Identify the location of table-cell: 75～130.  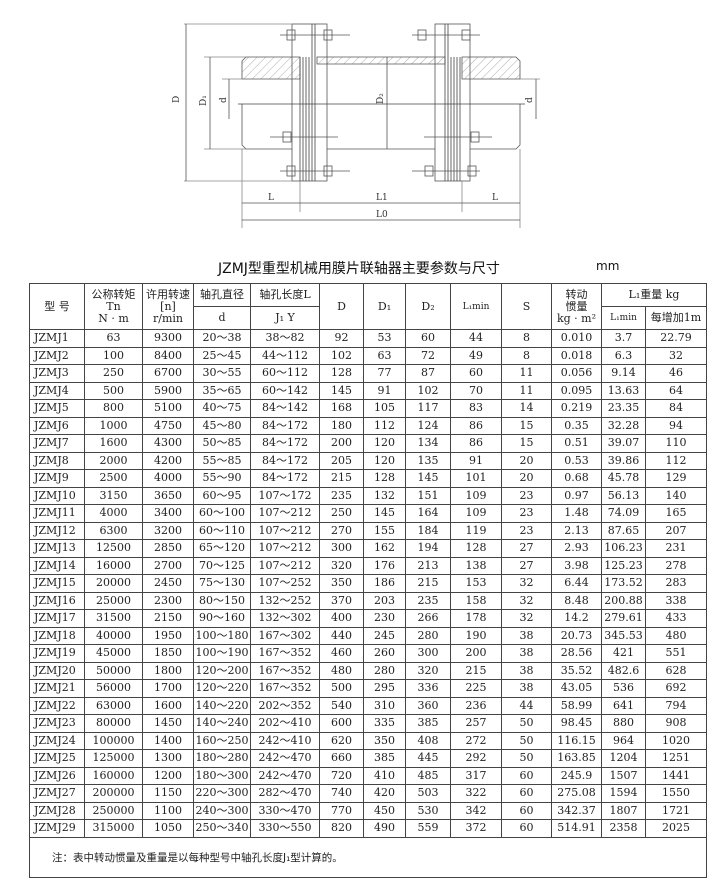
(222, 583).